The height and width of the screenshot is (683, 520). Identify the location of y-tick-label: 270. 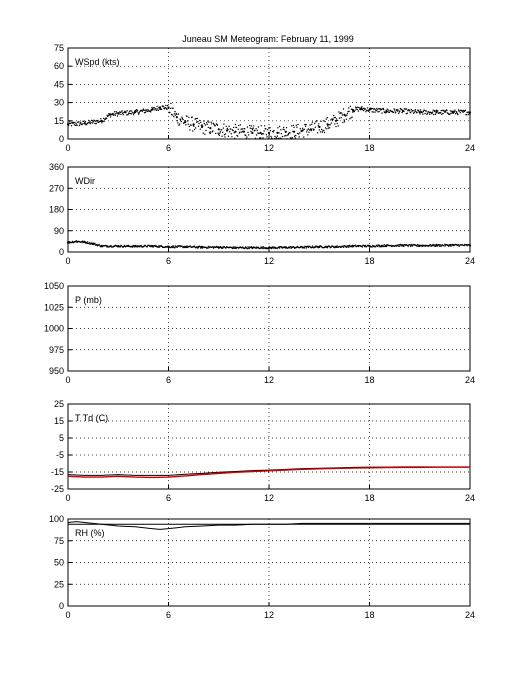
(56, 188).